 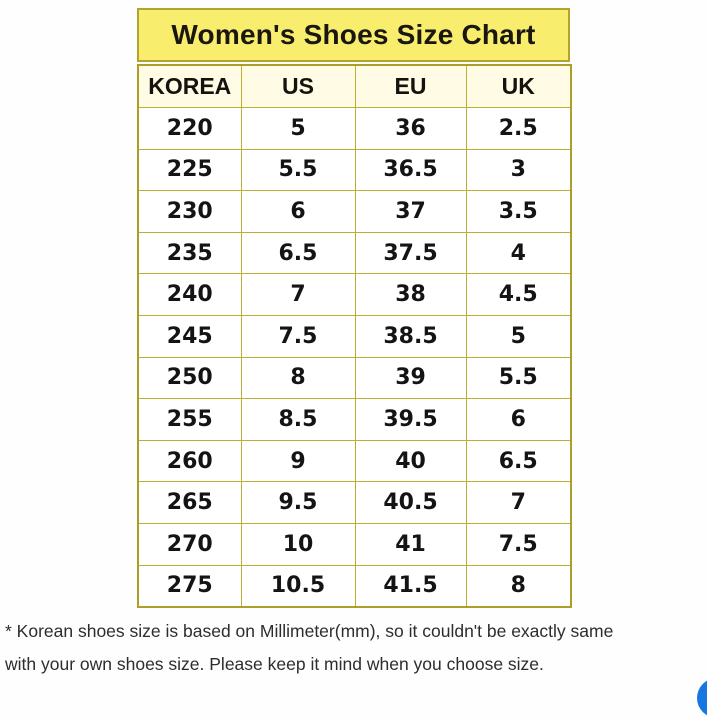 I want to click on table-cell: 255, so click(x=189, y=419).